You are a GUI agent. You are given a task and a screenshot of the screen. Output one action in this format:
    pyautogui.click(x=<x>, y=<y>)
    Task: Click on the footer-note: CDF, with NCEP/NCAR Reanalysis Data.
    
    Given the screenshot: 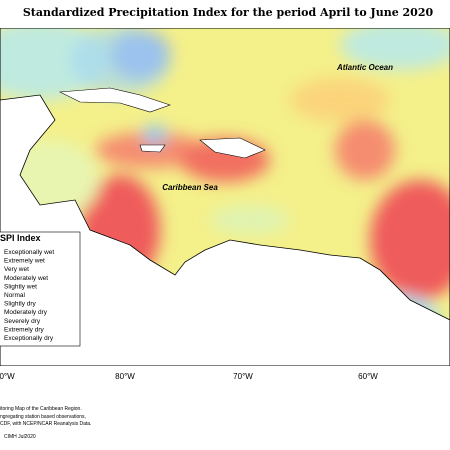 What is the action you would take?
    pyautogui.click(x=45, y=424)
    